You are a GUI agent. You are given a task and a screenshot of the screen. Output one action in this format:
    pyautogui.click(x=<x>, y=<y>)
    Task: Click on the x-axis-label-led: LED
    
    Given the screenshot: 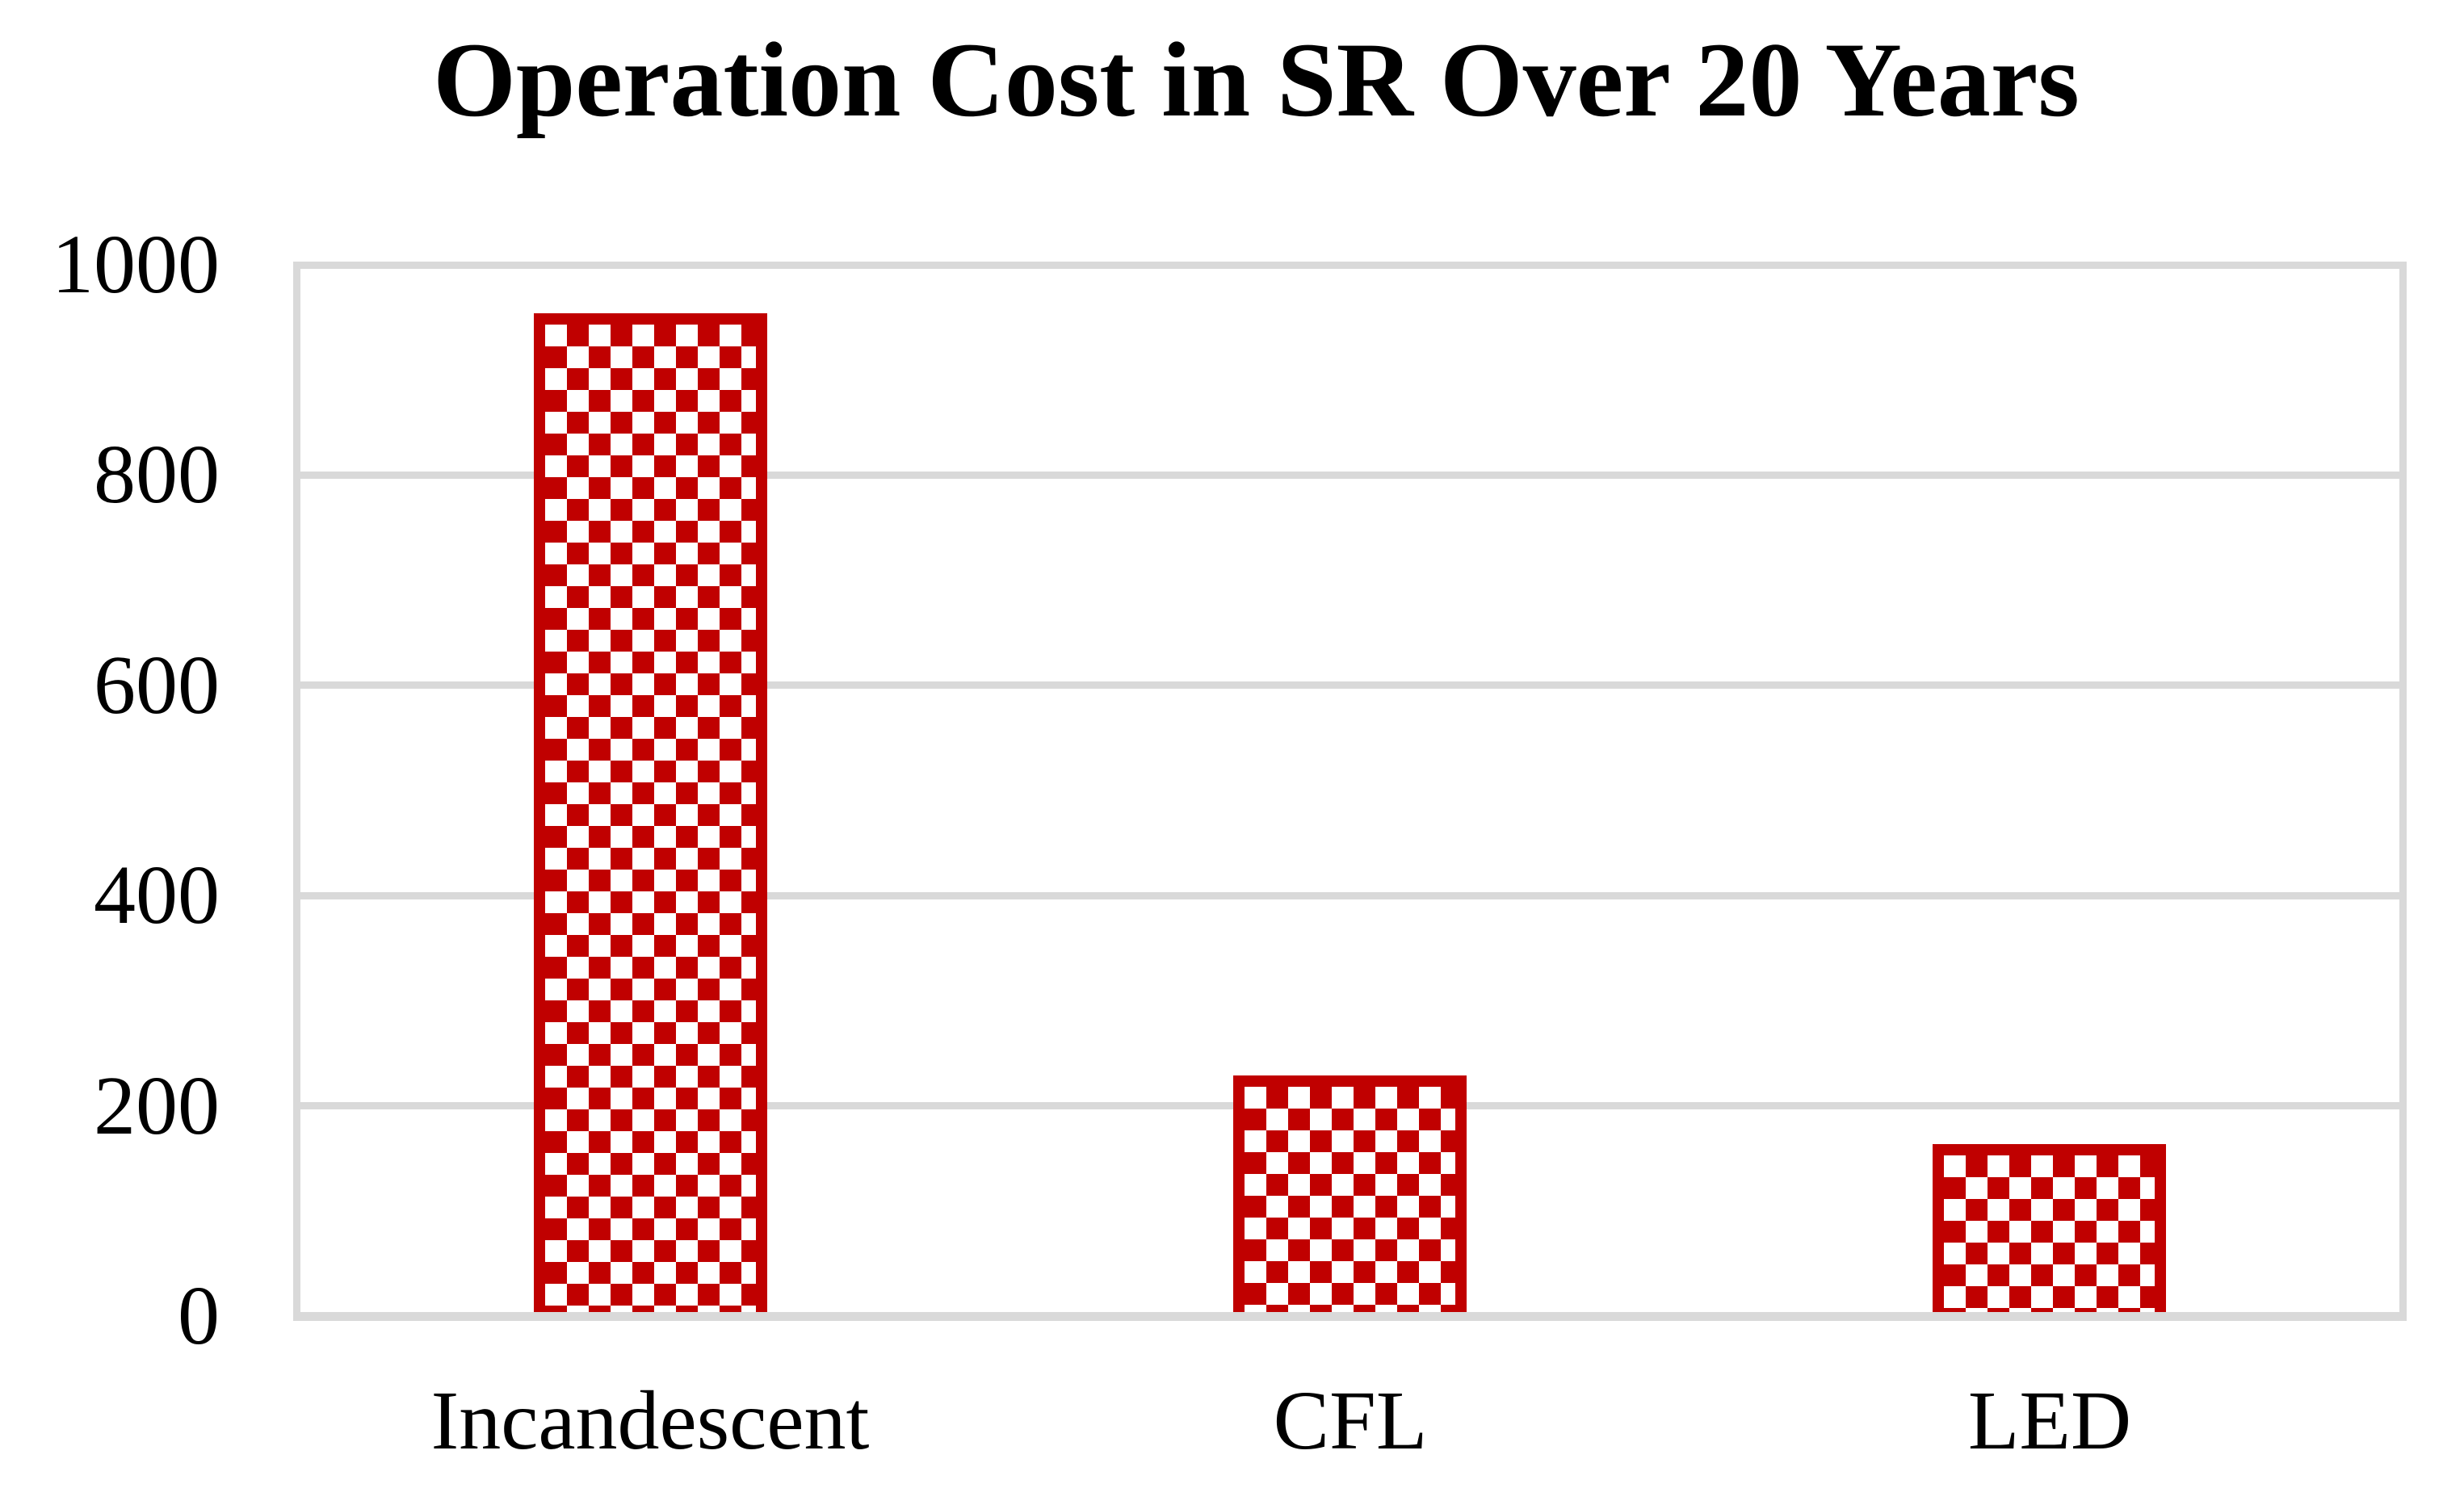 What is the action you would take?
    pyautogui.click(x=2049, y=1421)
    